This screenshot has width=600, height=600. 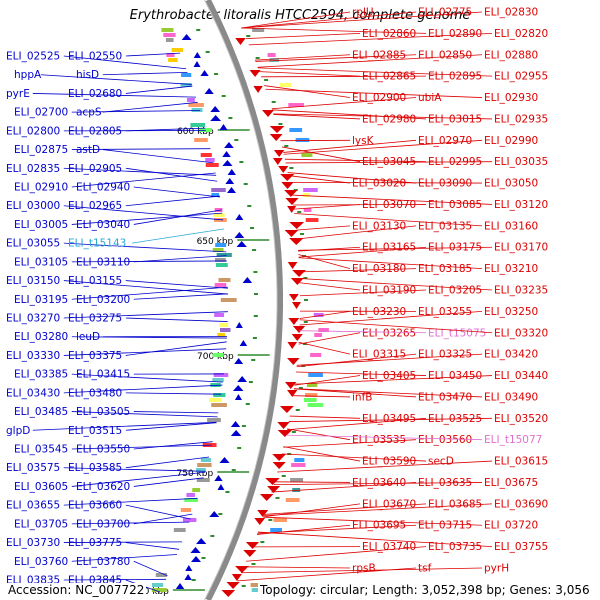 What do you see at coordinates (445, 397) in the screenshot?
I see `gene-label: ELI_03470` at bounding box center [445, 397].